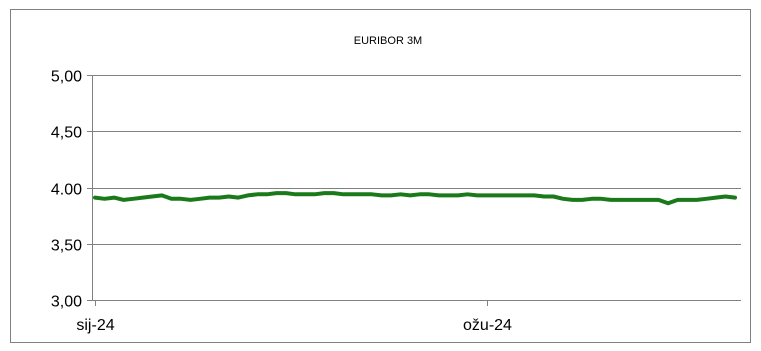  What do you see at coordinates (95, 325) in the screenshot?
I see `x-tick-label: sij-24` at bounding box center [95, 325].